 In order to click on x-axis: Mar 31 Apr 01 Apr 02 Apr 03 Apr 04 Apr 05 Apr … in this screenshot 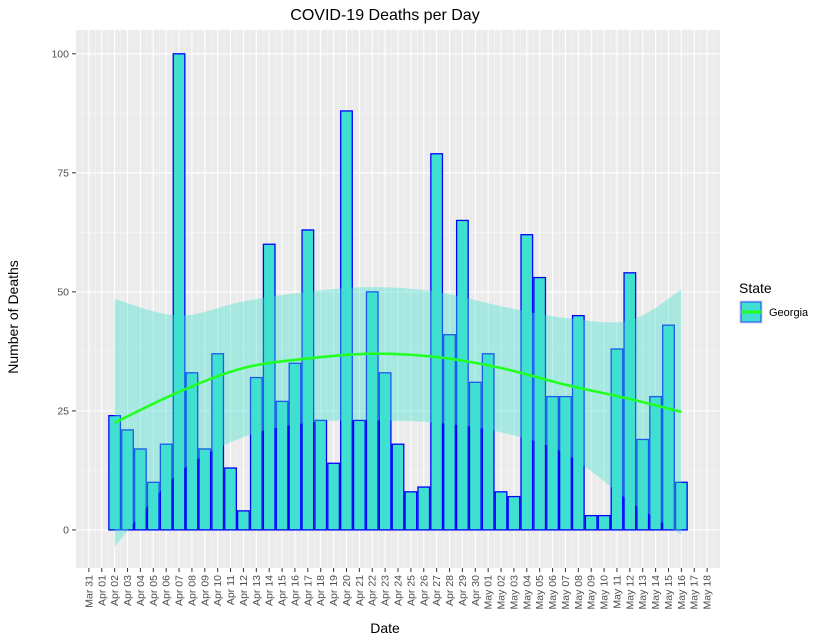, I will do `click(398, 589)`.